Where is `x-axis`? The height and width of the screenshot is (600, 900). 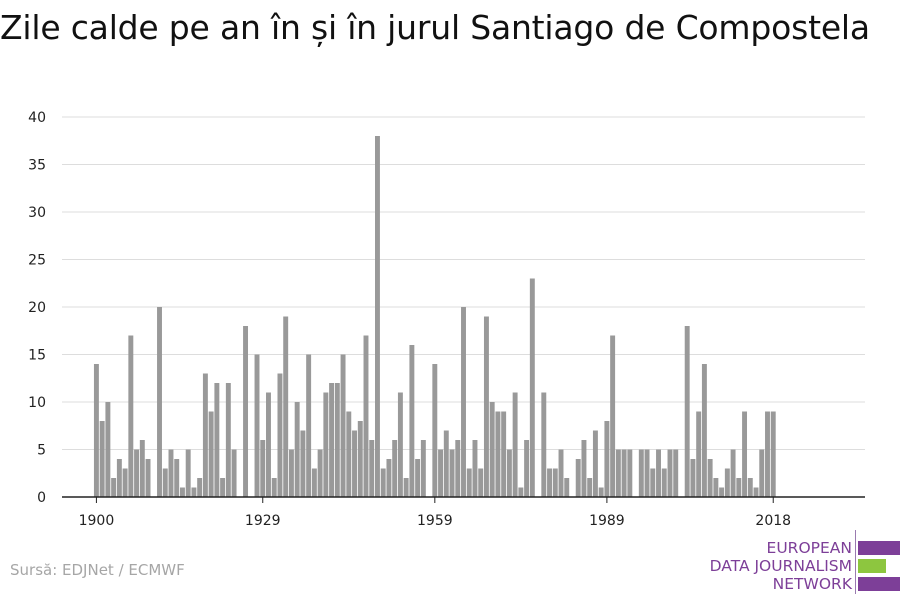 x-axis is located at coordinates (463, 499).